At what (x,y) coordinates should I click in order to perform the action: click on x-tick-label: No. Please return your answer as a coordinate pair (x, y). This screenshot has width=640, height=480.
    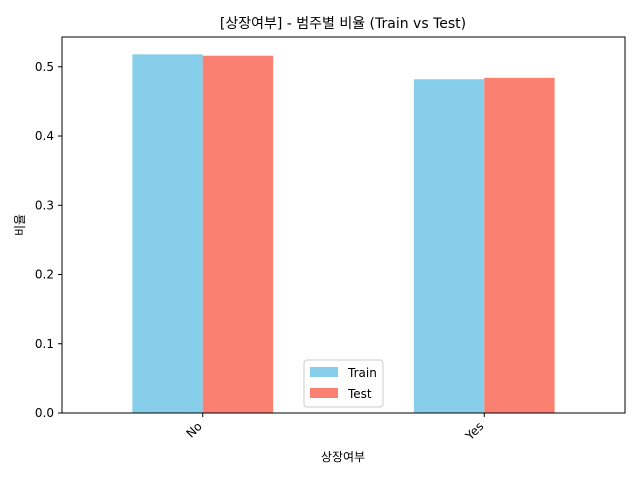
    Looking at the image, I should click on (193, 429).